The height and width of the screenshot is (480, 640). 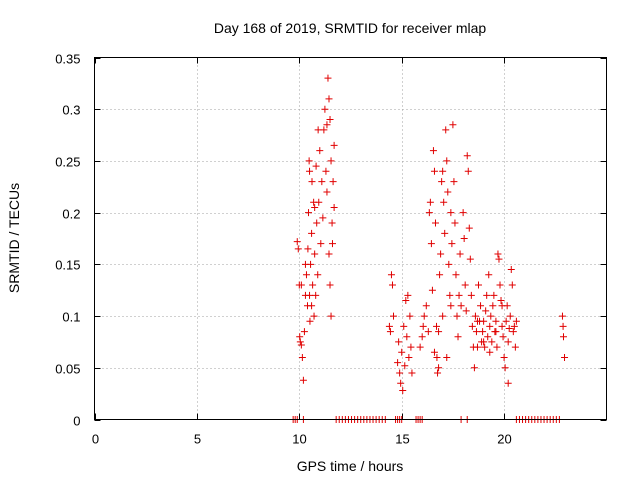 What do you see at coordinates (197, 439) in the screenshot?
I see `x-tick-label: 5` at bounding box center [197, 439].